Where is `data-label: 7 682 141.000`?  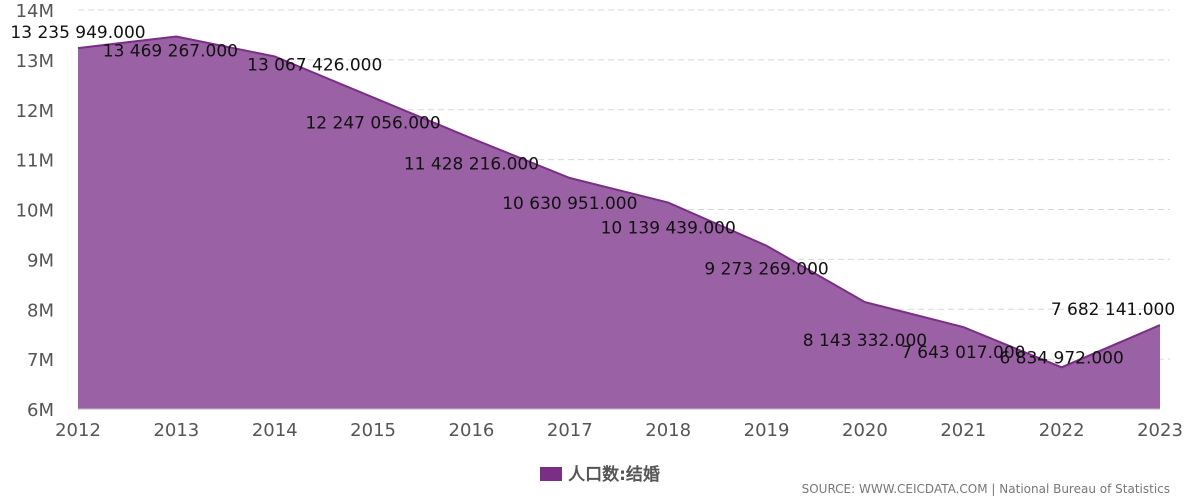
data-label: 7 682 141.000 is located at coordinates (1113, 310).